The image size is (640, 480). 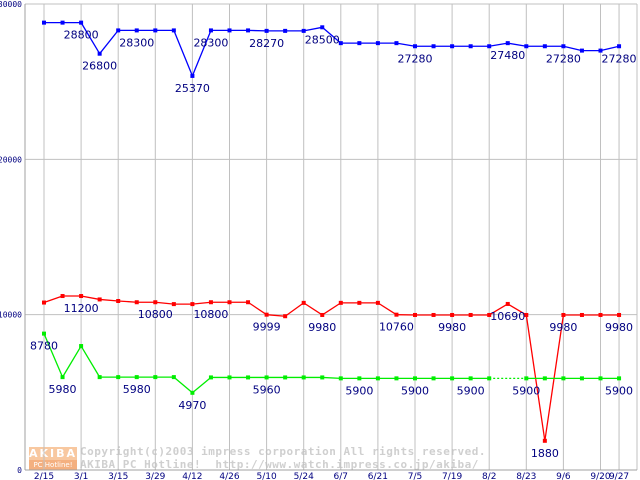 I want to click on x-tick-label: 8/23, so click(x=526, y=476).